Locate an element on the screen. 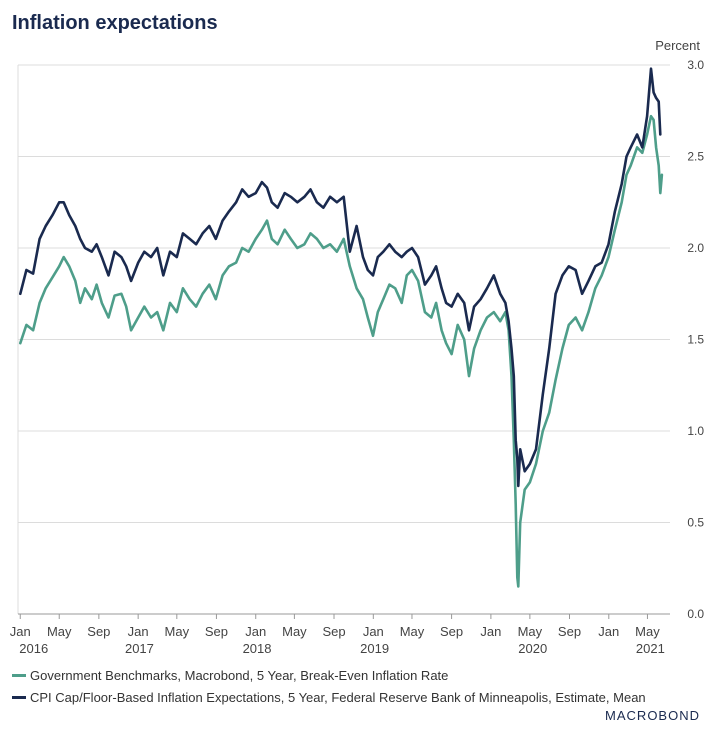 This screenshot has height=731, width=714. x-year-label: 2019 is located at coordinates (374, 648).